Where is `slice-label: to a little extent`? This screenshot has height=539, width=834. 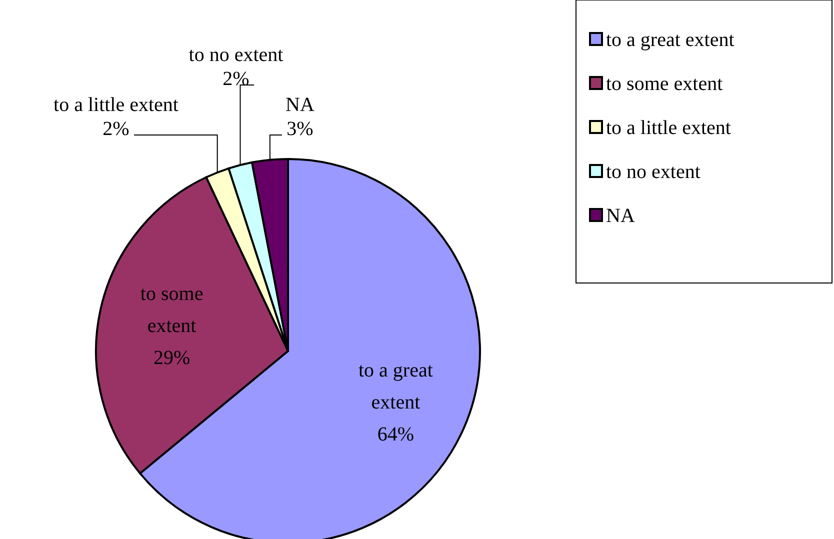
slice-label: to a little extent is located at coordinates (116, 105).